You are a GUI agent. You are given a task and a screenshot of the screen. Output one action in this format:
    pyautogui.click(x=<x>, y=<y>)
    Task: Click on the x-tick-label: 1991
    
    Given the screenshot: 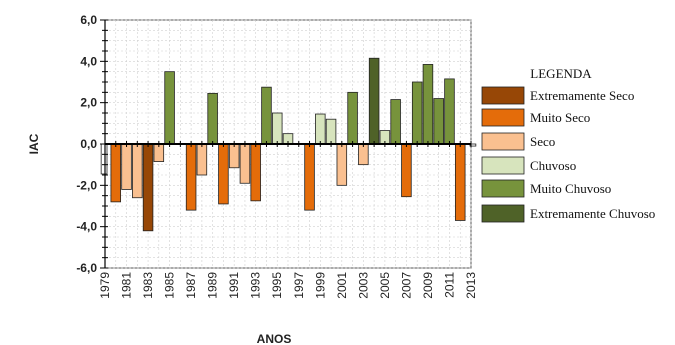 What is the action you would take?
    pyautogui.click(x=234, y=285)
    